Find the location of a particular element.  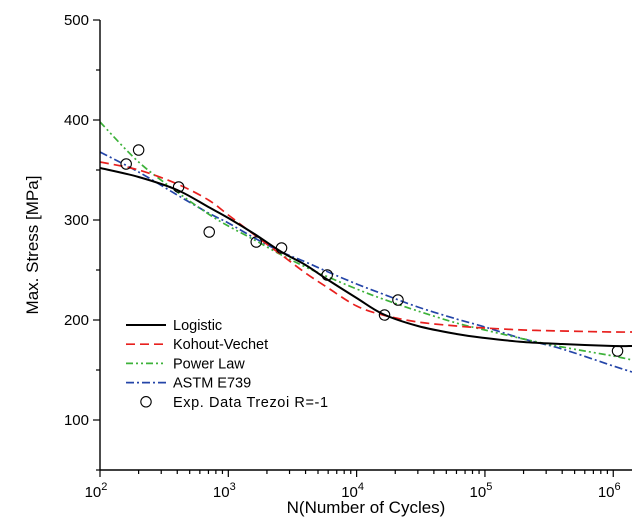

x-tick-label: 10³ is located at coordinates (224, 491).